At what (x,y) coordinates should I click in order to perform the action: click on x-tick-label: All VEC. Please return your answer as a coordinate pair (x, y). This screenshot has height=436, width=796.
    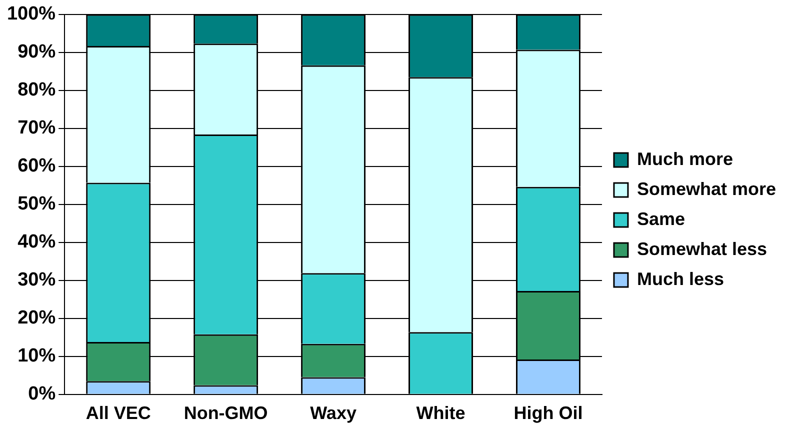
    Looking at the image, I should click on (118, 413).